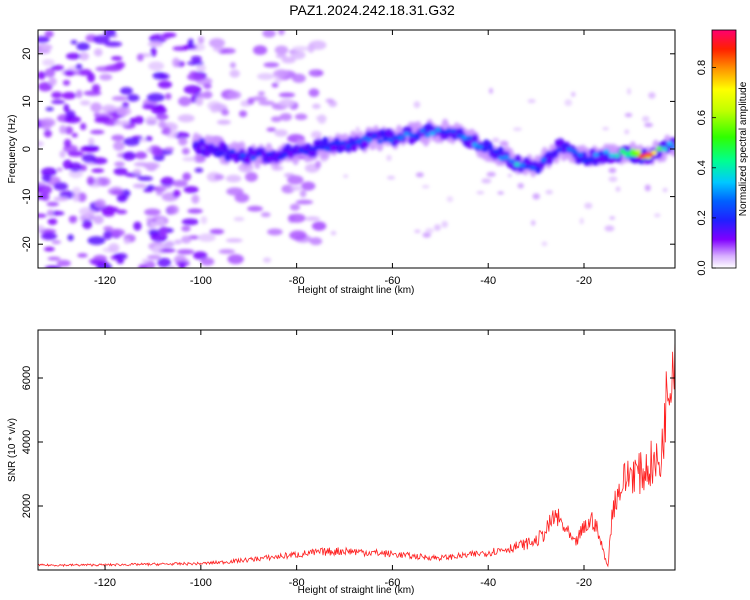  What do you see at coordinates (27, 378) in the screenshot?
I see `snr-y-tick-label: 6000` at bounding box center [27, 378].